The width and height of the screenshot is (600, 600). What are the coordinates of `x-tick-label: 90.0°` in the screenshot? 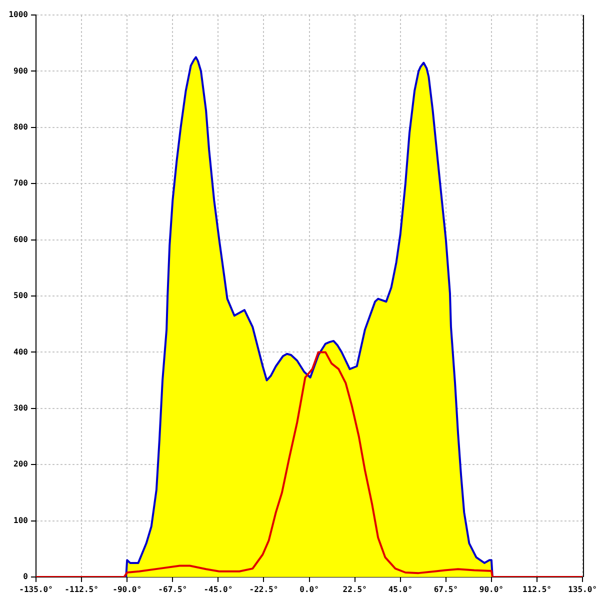 It's located at (491, 589).